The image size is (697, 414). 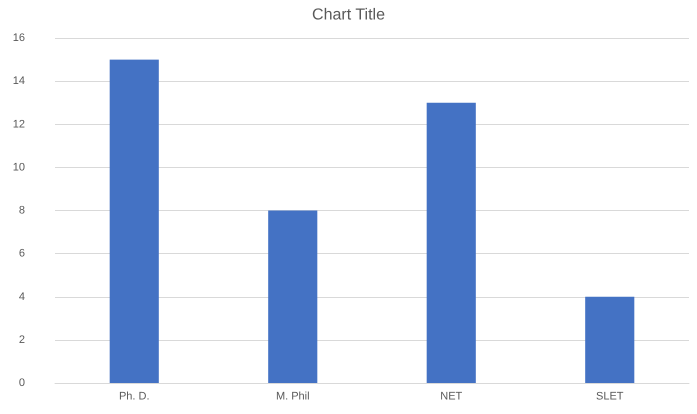 I want to click on y-tick-label: 4, so click(x=21, y=296).